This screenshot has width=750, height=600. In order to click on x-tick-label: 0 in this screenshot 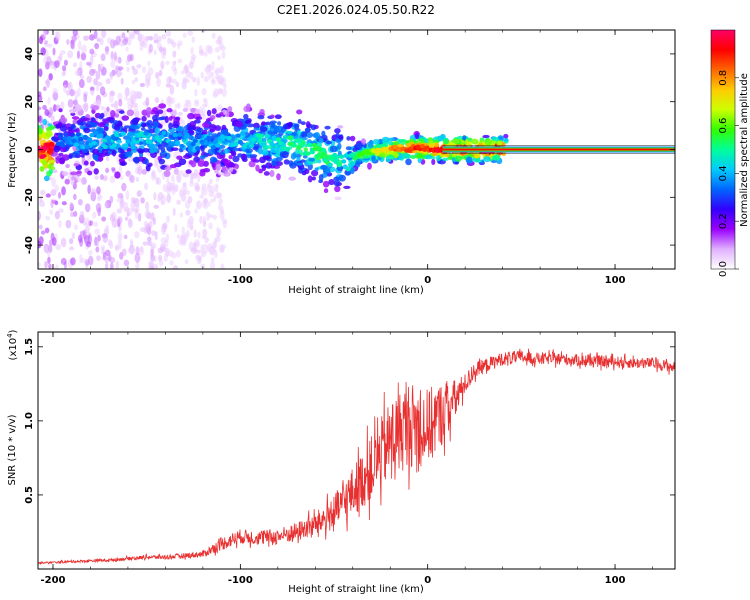, I will do `click(427, 580)`.